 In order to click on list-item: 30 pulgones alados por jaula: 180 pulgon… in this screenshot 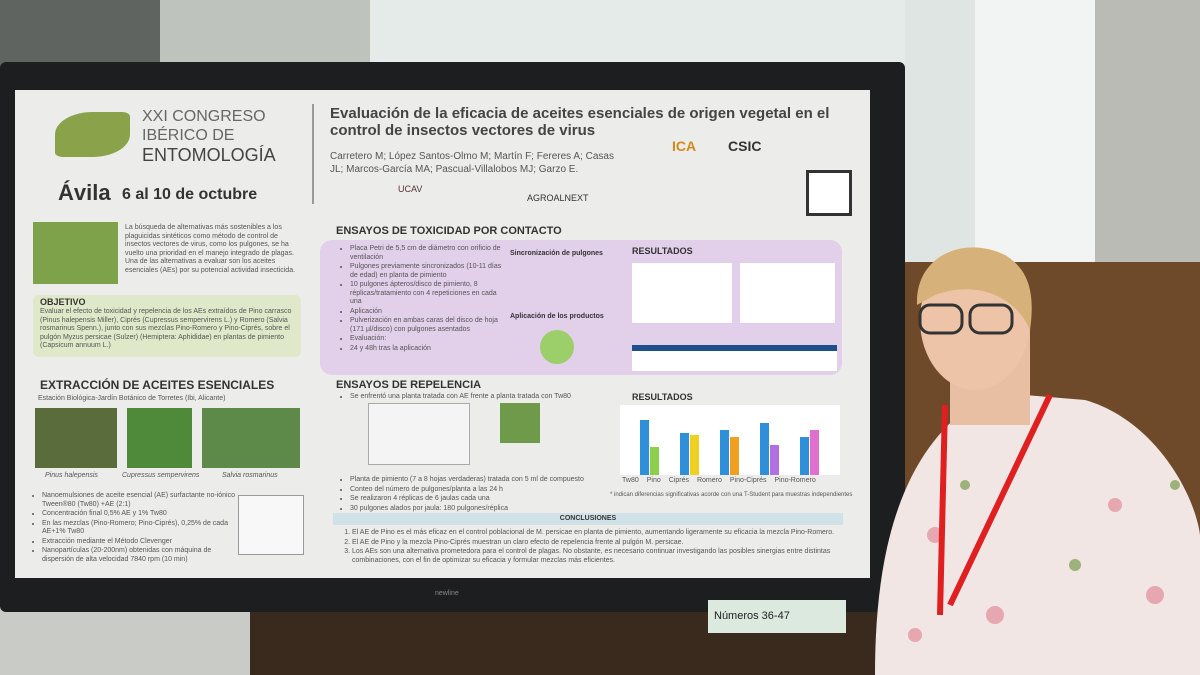, I will do `click(495, 509)`.